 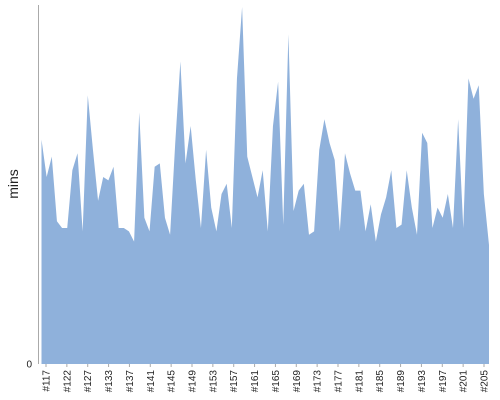 What do you see at coordinates (130, 381) in the screenshot?
I see `x-tick-label: #137` at bounding box center [130, 381].